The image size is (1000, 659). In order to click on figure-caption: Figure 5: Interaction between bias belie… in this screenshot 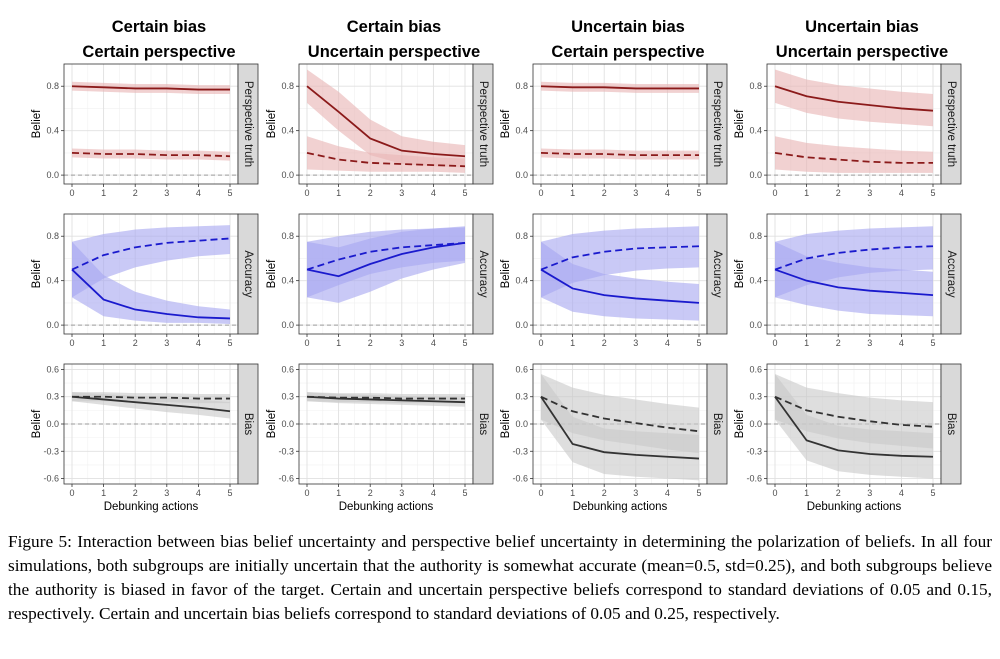, I will do `click(500, 577)`.